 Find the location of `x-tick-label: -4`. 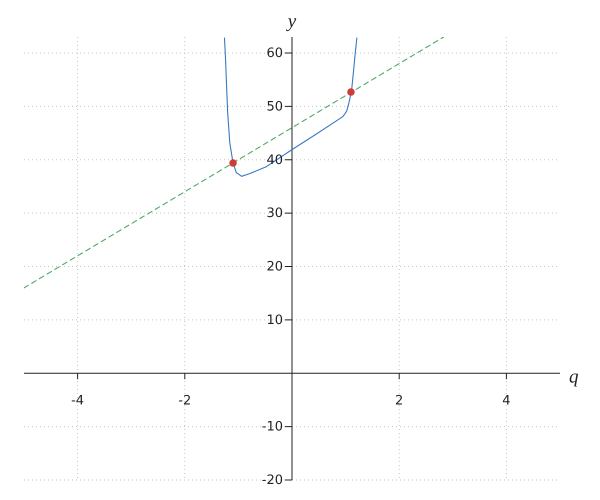

x-tick-label: -4 is located at coordinates (77, 400).